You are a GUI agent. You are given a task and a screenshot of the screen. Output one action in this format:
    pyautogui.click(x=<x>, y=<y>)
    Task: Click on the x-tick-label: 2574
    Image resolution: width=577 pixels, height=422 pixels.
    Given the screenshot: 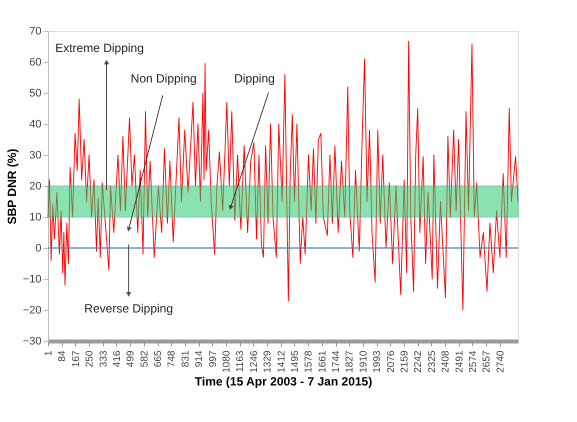 What is the action you would take?
    pyautogui.click(x=473, y=361)
    